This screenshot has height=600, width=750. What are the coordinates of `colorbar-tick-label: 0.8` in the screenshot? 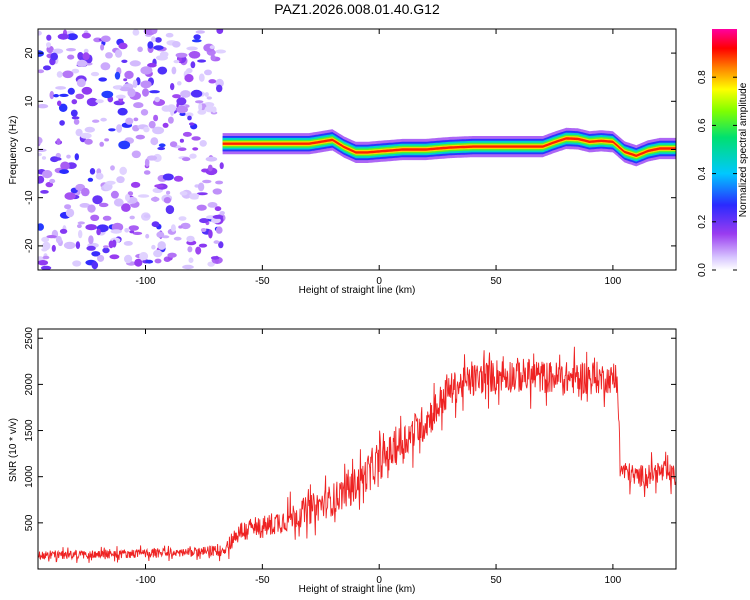 It's located at (702, 77).